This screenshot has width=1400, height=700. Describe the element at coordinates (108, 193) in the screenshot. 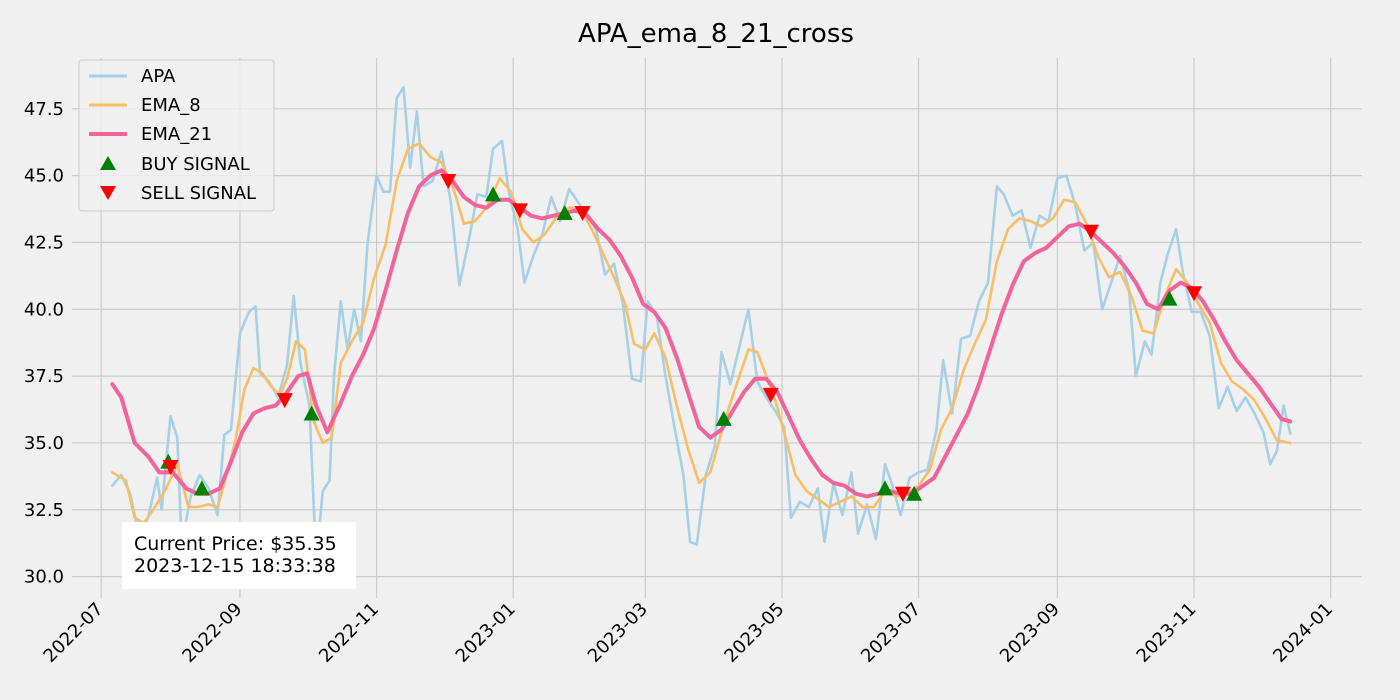

I see `legend-sell-marker-icon` at that location.